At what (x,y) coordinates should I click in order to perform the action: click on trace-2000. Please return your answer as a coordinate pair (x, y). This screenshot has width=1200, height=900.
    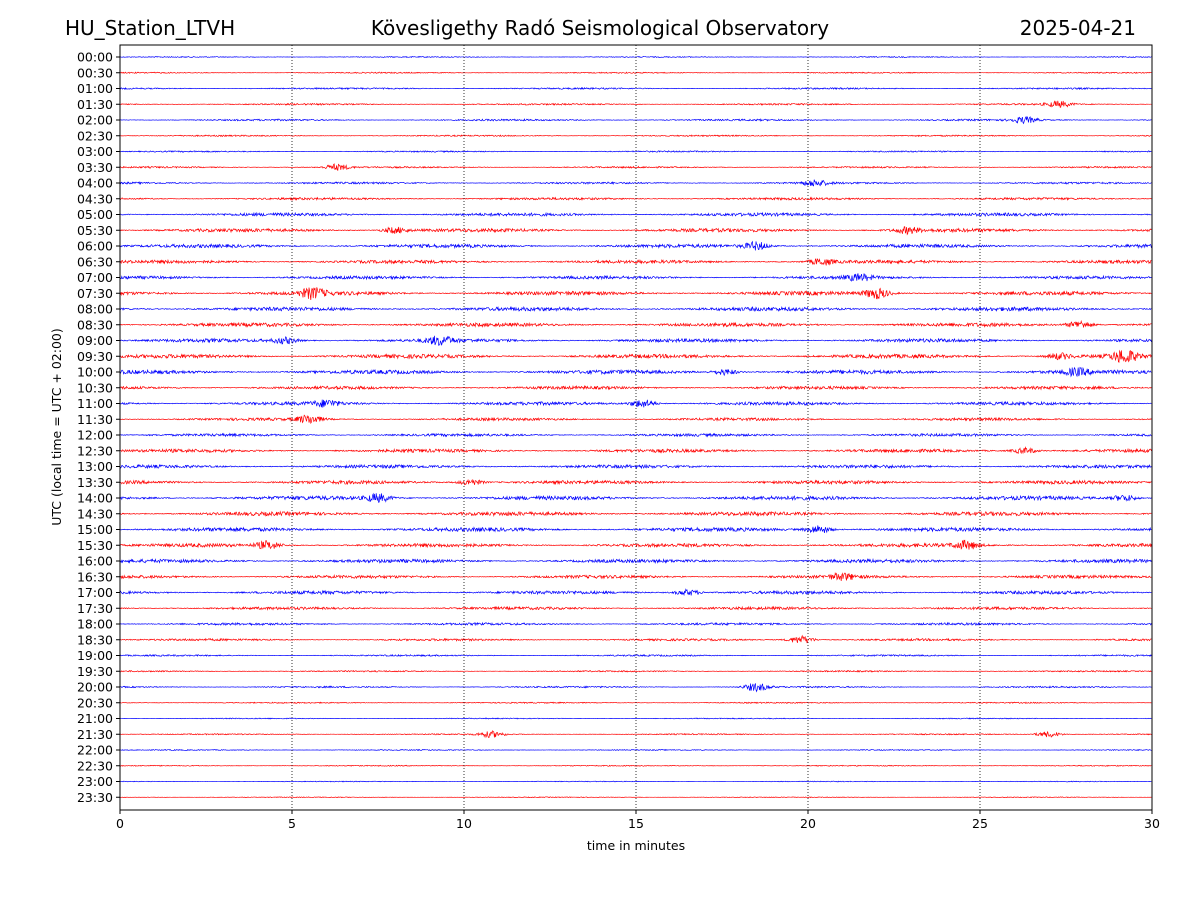
    Looking at the image, I should click on (635, 688).